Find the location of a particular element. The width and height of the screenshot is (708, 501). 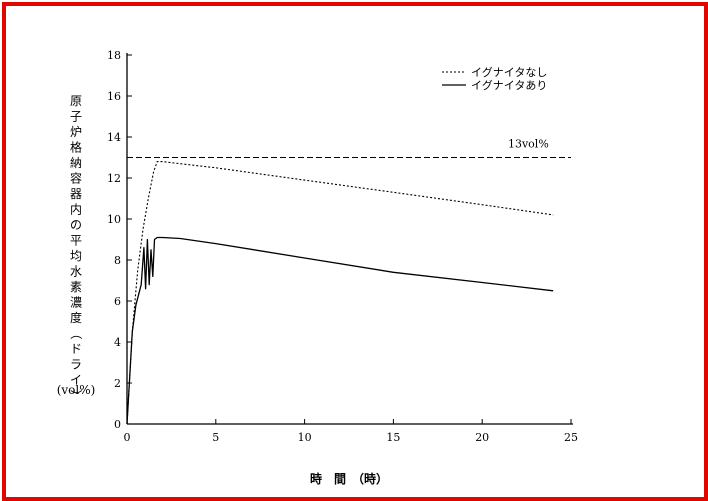

y-axis-title-char: ド is located at coordinates (76, 349).